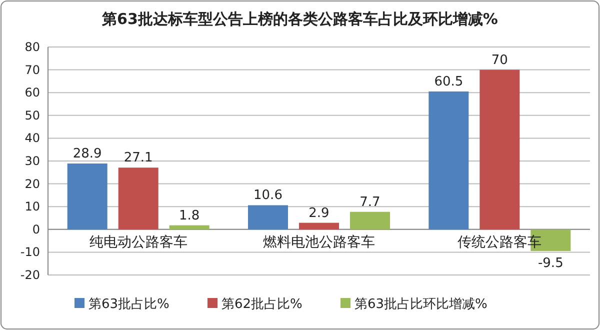 The width and height of the screenshot is (600, 330). I want to click on y-tick-label: 70, so click(32, 69).